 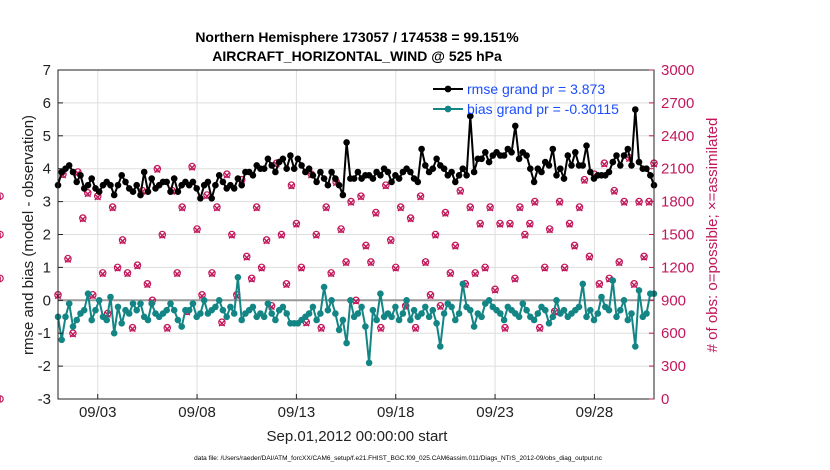 What do you see at coordinates (47, 300) in the screenshot?
I see `y-tick-label: 0` at bounding box center [47, 300].